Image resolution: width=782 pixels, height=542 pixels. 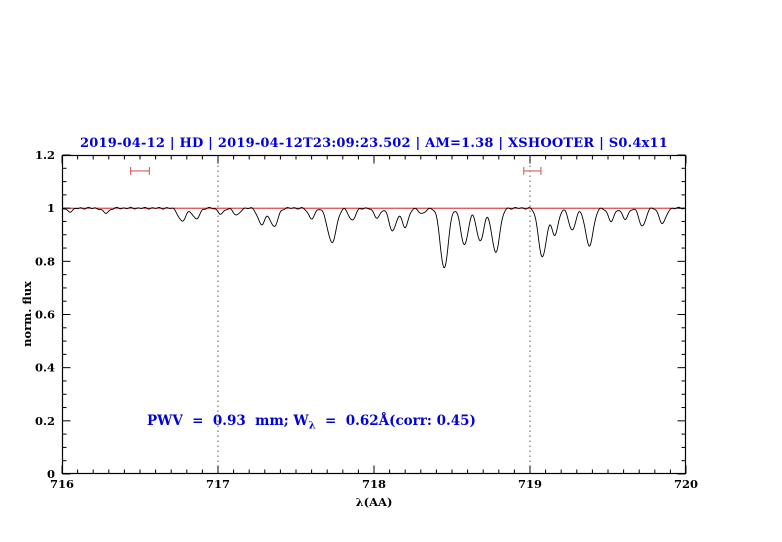 What do you see at coordinates (218, 484) in the screenshot?
I see `x-tick-label: 717` at bounding box center [218, 484].